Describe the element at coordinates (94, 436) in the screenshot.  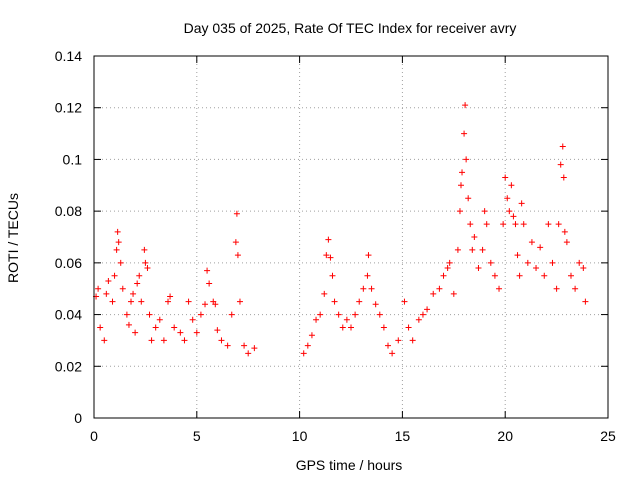
I see `x-tick-label: 0` at that location.